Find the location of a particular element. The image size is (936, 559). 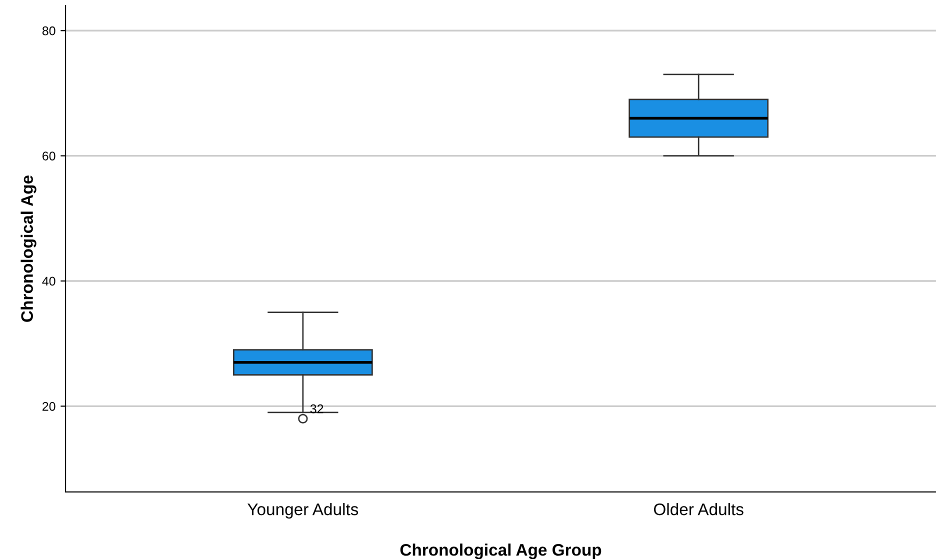

annotation: 32 is located at coordinates (317, 409).